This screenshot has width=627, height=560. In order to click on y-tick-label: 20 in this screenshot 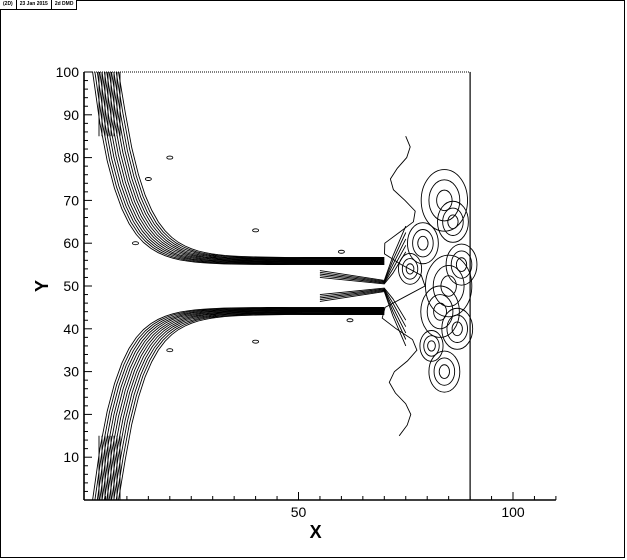, I will do `click(71, 414)`.